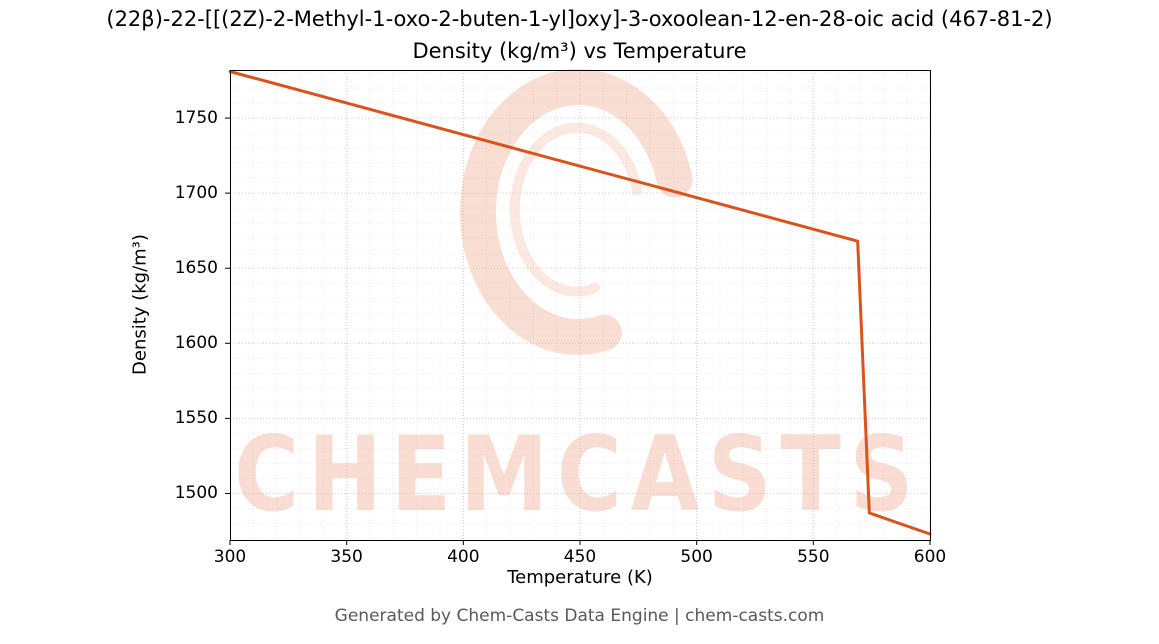 The height and width of the screenshot is (644, 1159). I want to click on x-tick-label: 300, so click(230, 557).